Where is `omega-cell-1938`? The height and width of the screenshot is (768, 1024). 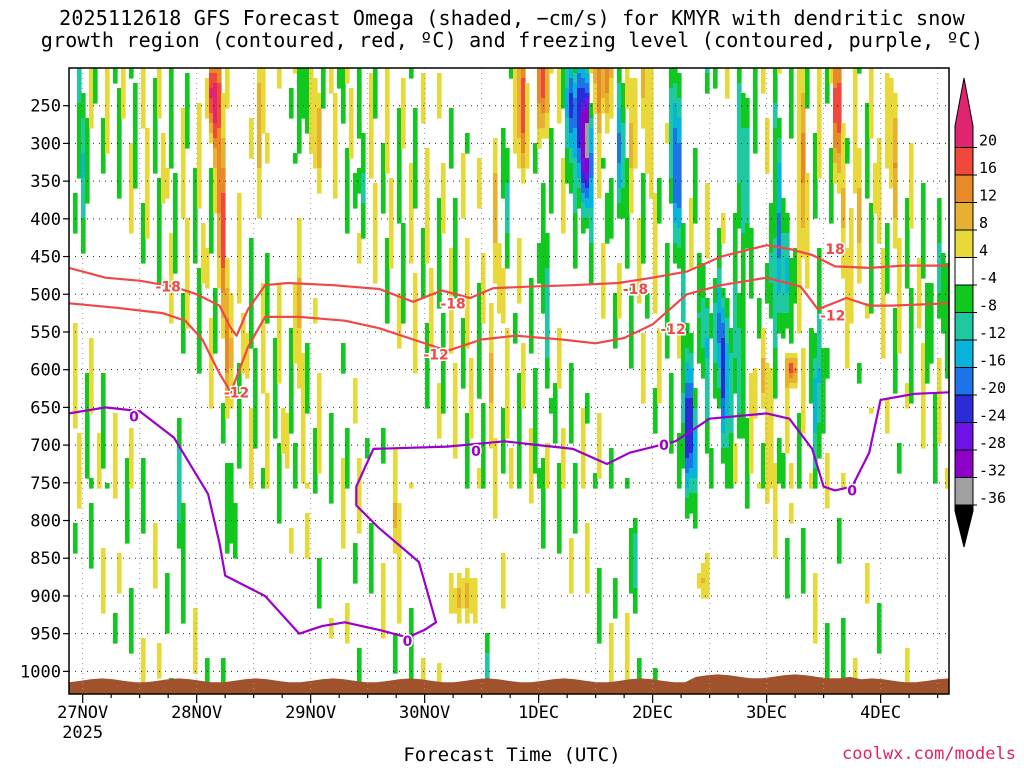 omega-cell-1938 is located at coordinates (351, 136).